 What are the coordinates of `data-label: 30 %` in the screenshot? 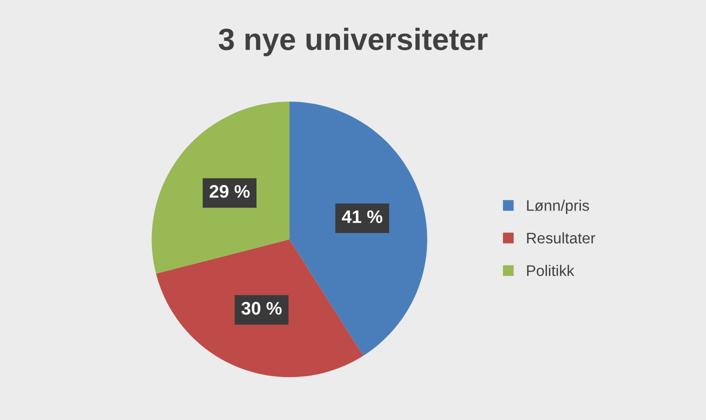 It's located at (261, 308).